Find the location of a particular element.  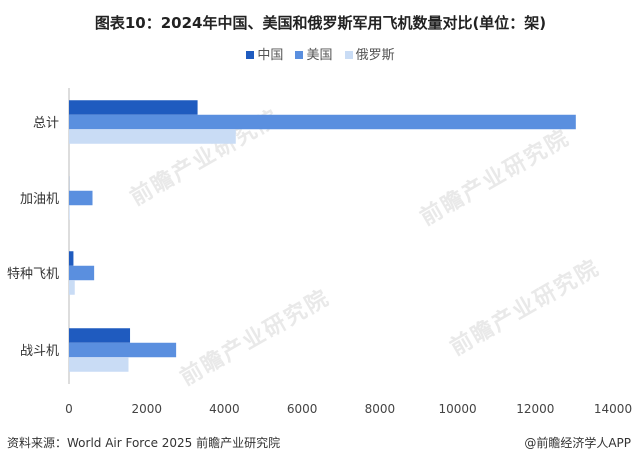

legend-swatch-china is located at coordinates (250, 54).